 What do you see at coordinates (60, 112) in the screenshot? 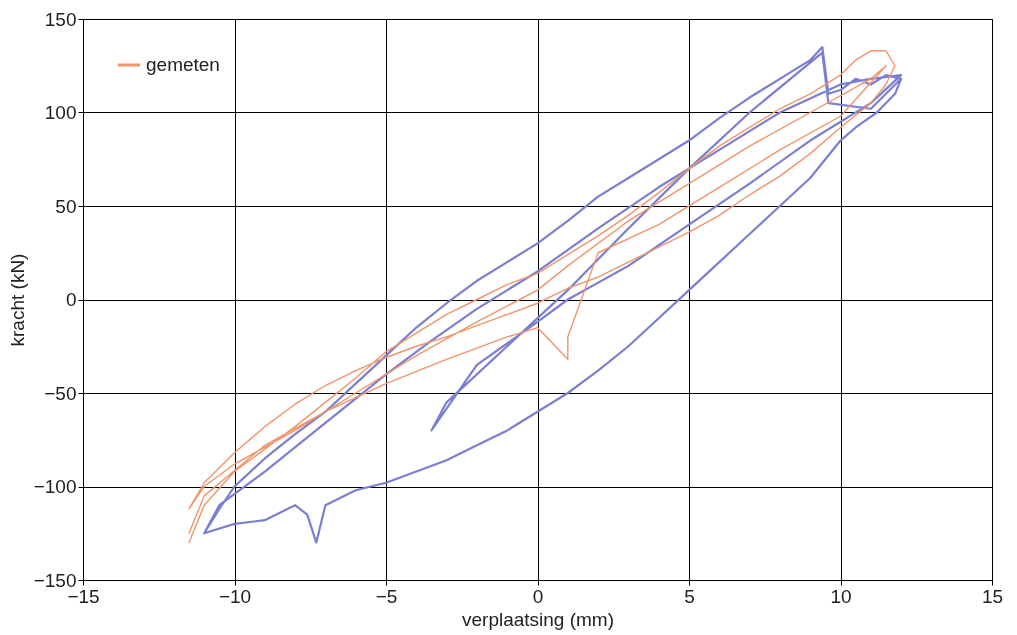
I see `y-tick-label: 100` at bounding box center [60, 112].